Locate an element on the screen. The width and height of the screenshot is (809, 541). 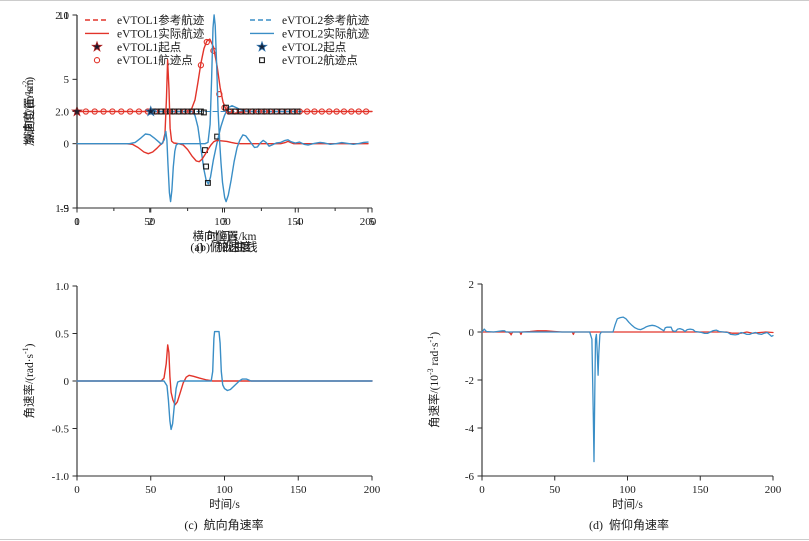
svg-text: eVTOL2起点 is located at coordinates (314, 47).